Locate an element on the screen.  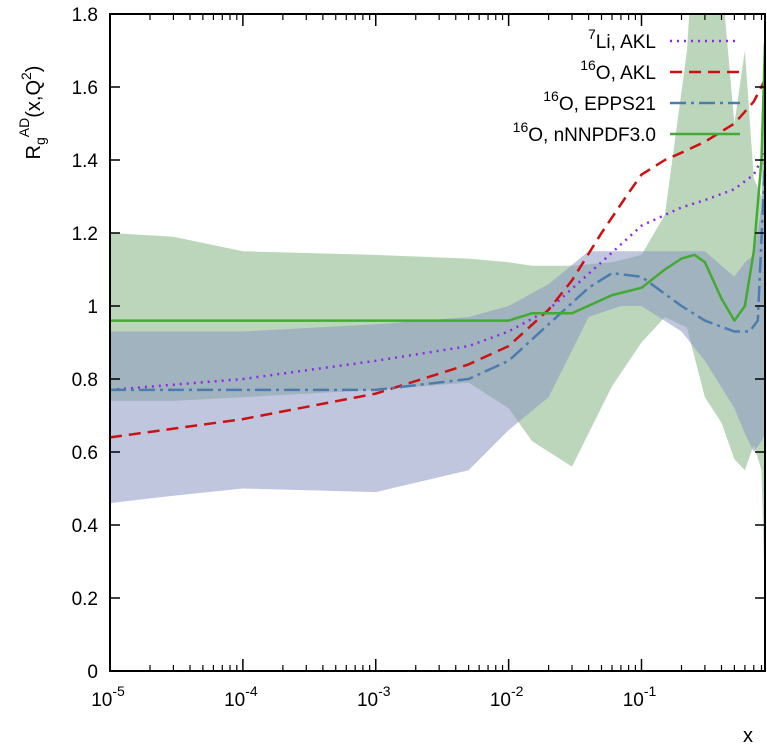
y-tick-label-2: 0.4 is located at coordinates (85, 526).